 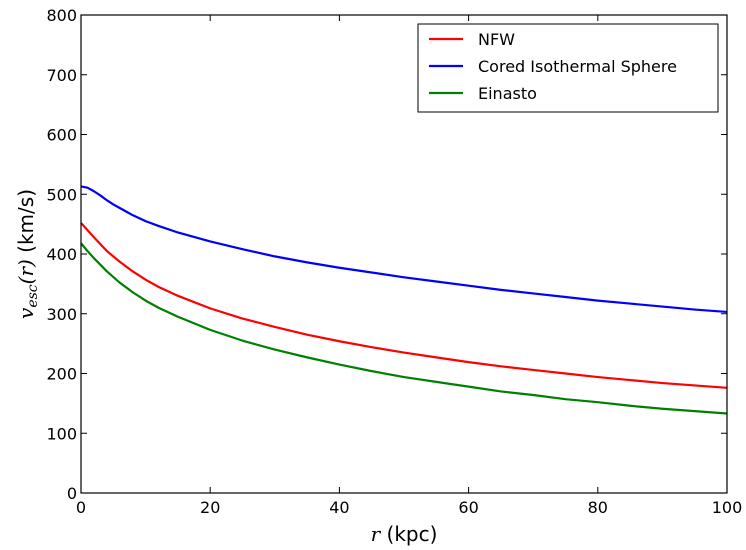 I want to click on y-axis-label-math: v, so click(x=26, y=313).